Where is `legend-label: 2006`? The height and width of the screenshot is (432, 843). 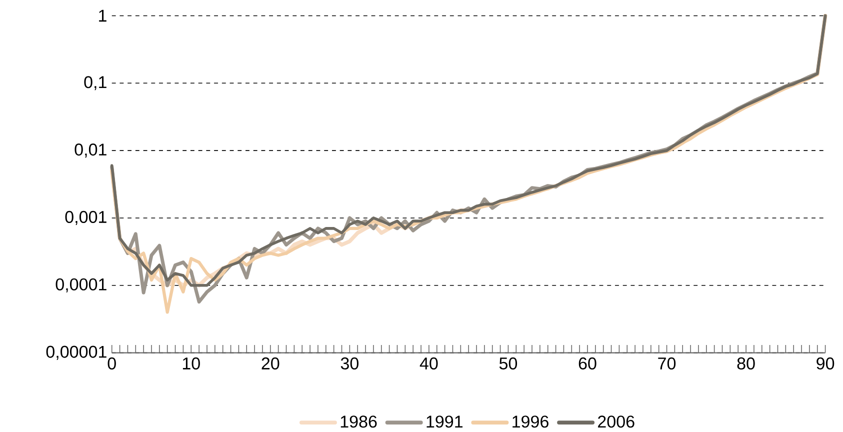
legend-label: 2006 is located at coordinates (616, 421).